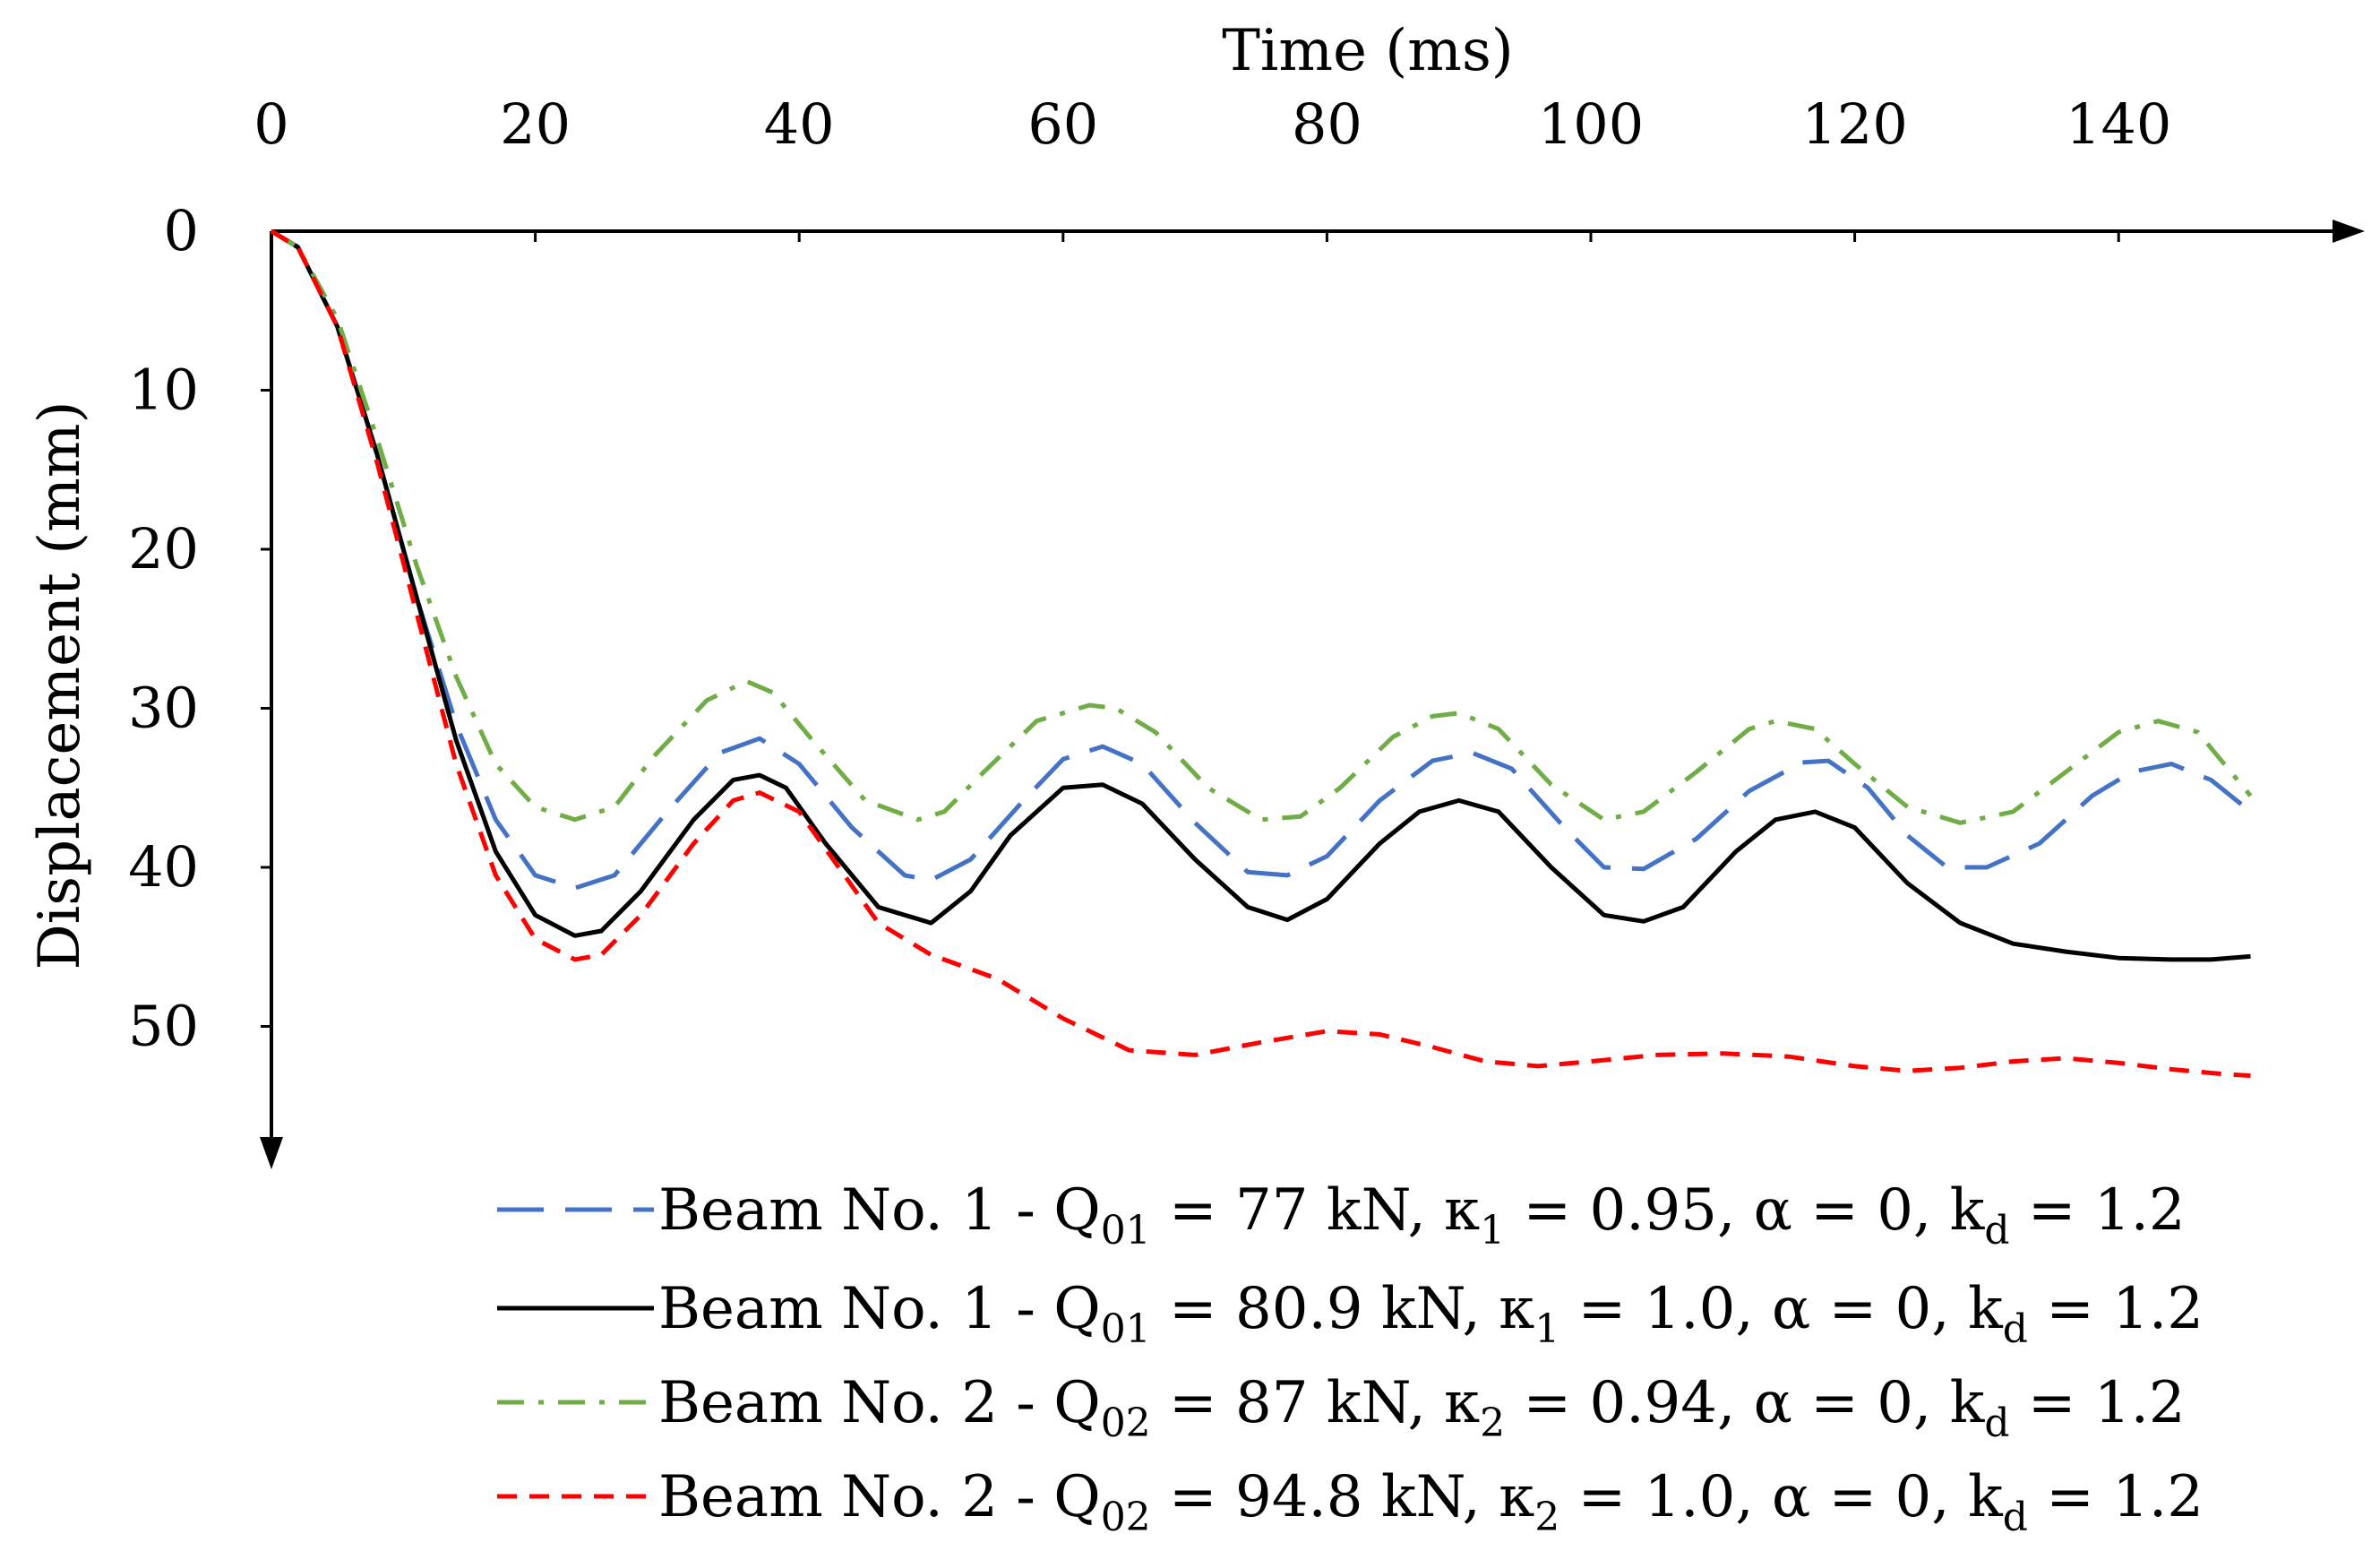  Describe the element at coordinates (164, 867) in the screenshot. I see `y-tick-label: 40` at that location.